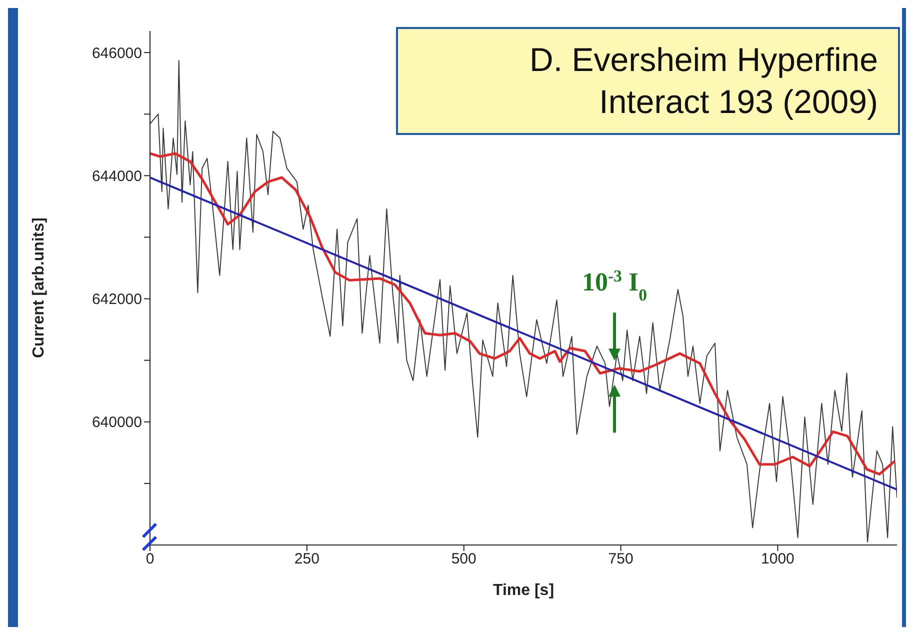 This screenshot has width=914, height=635. What do you see at coordinates (39, 288) in the screenshot?
I see `y-axis-title: Current [arb.units]` at bounding box center [39, 288].